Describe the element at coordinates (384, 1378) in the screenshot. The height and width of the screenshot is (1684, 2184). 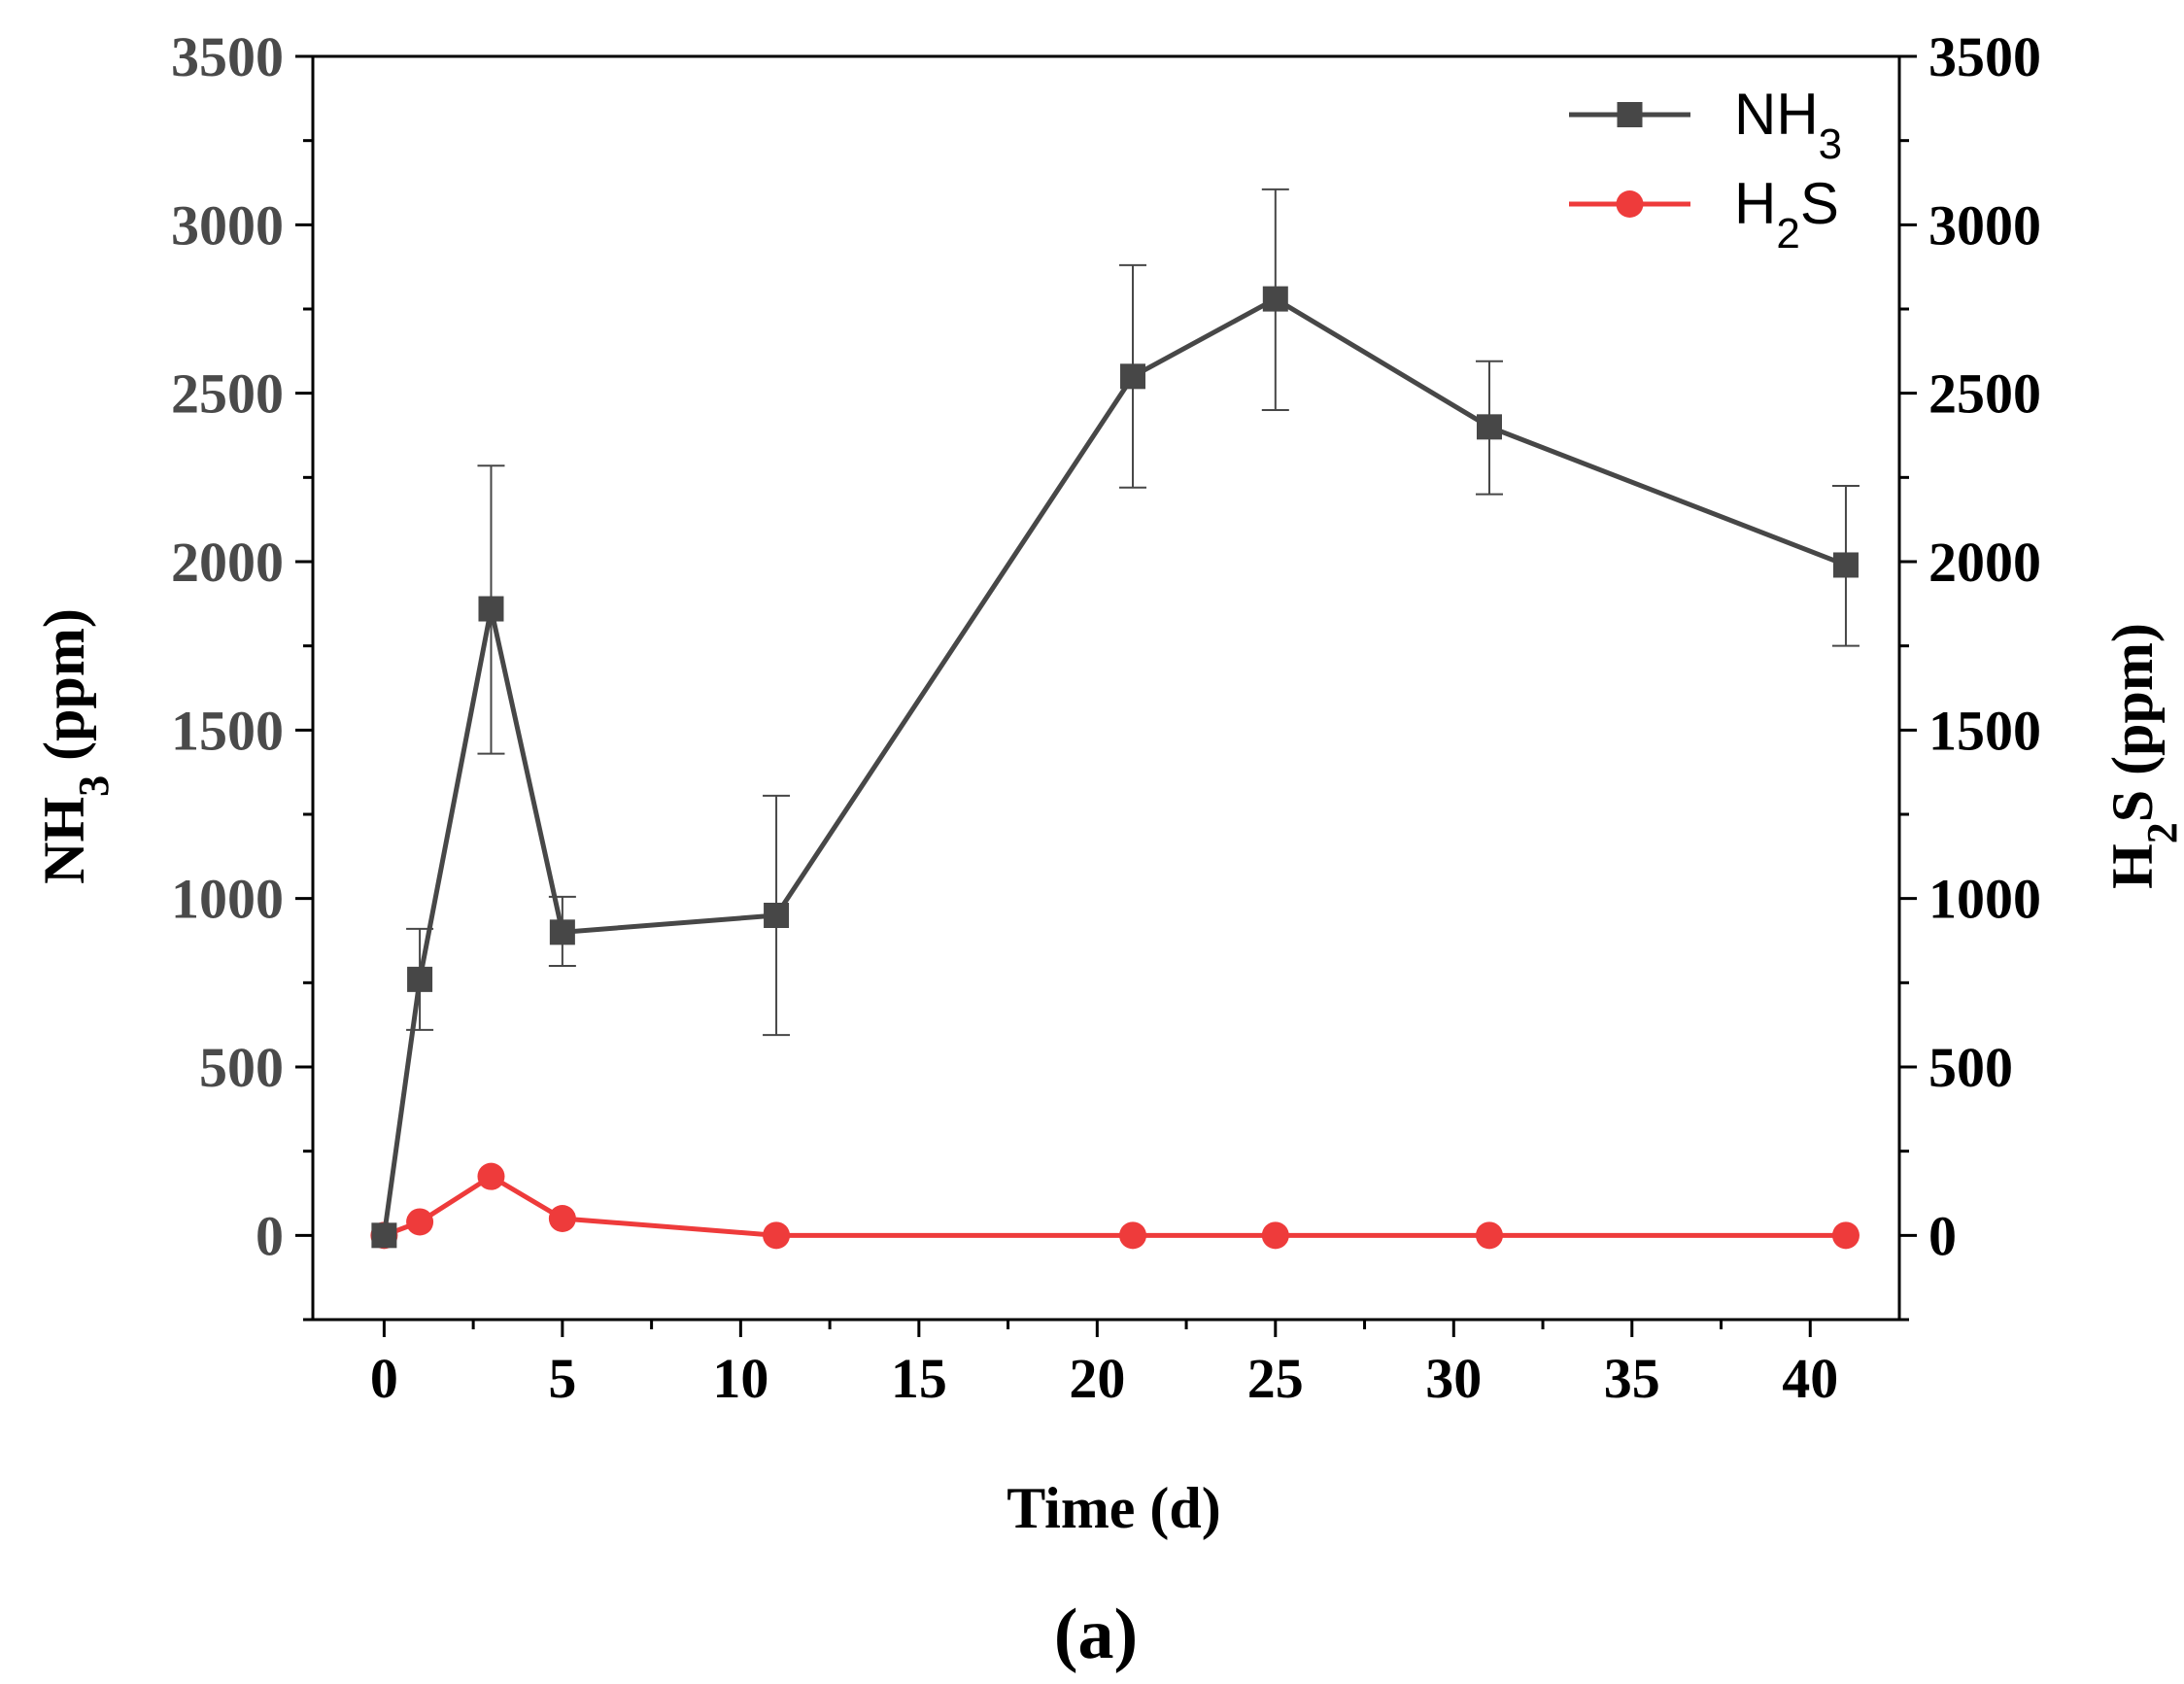
I see `x-tick-label: 0` at that location.